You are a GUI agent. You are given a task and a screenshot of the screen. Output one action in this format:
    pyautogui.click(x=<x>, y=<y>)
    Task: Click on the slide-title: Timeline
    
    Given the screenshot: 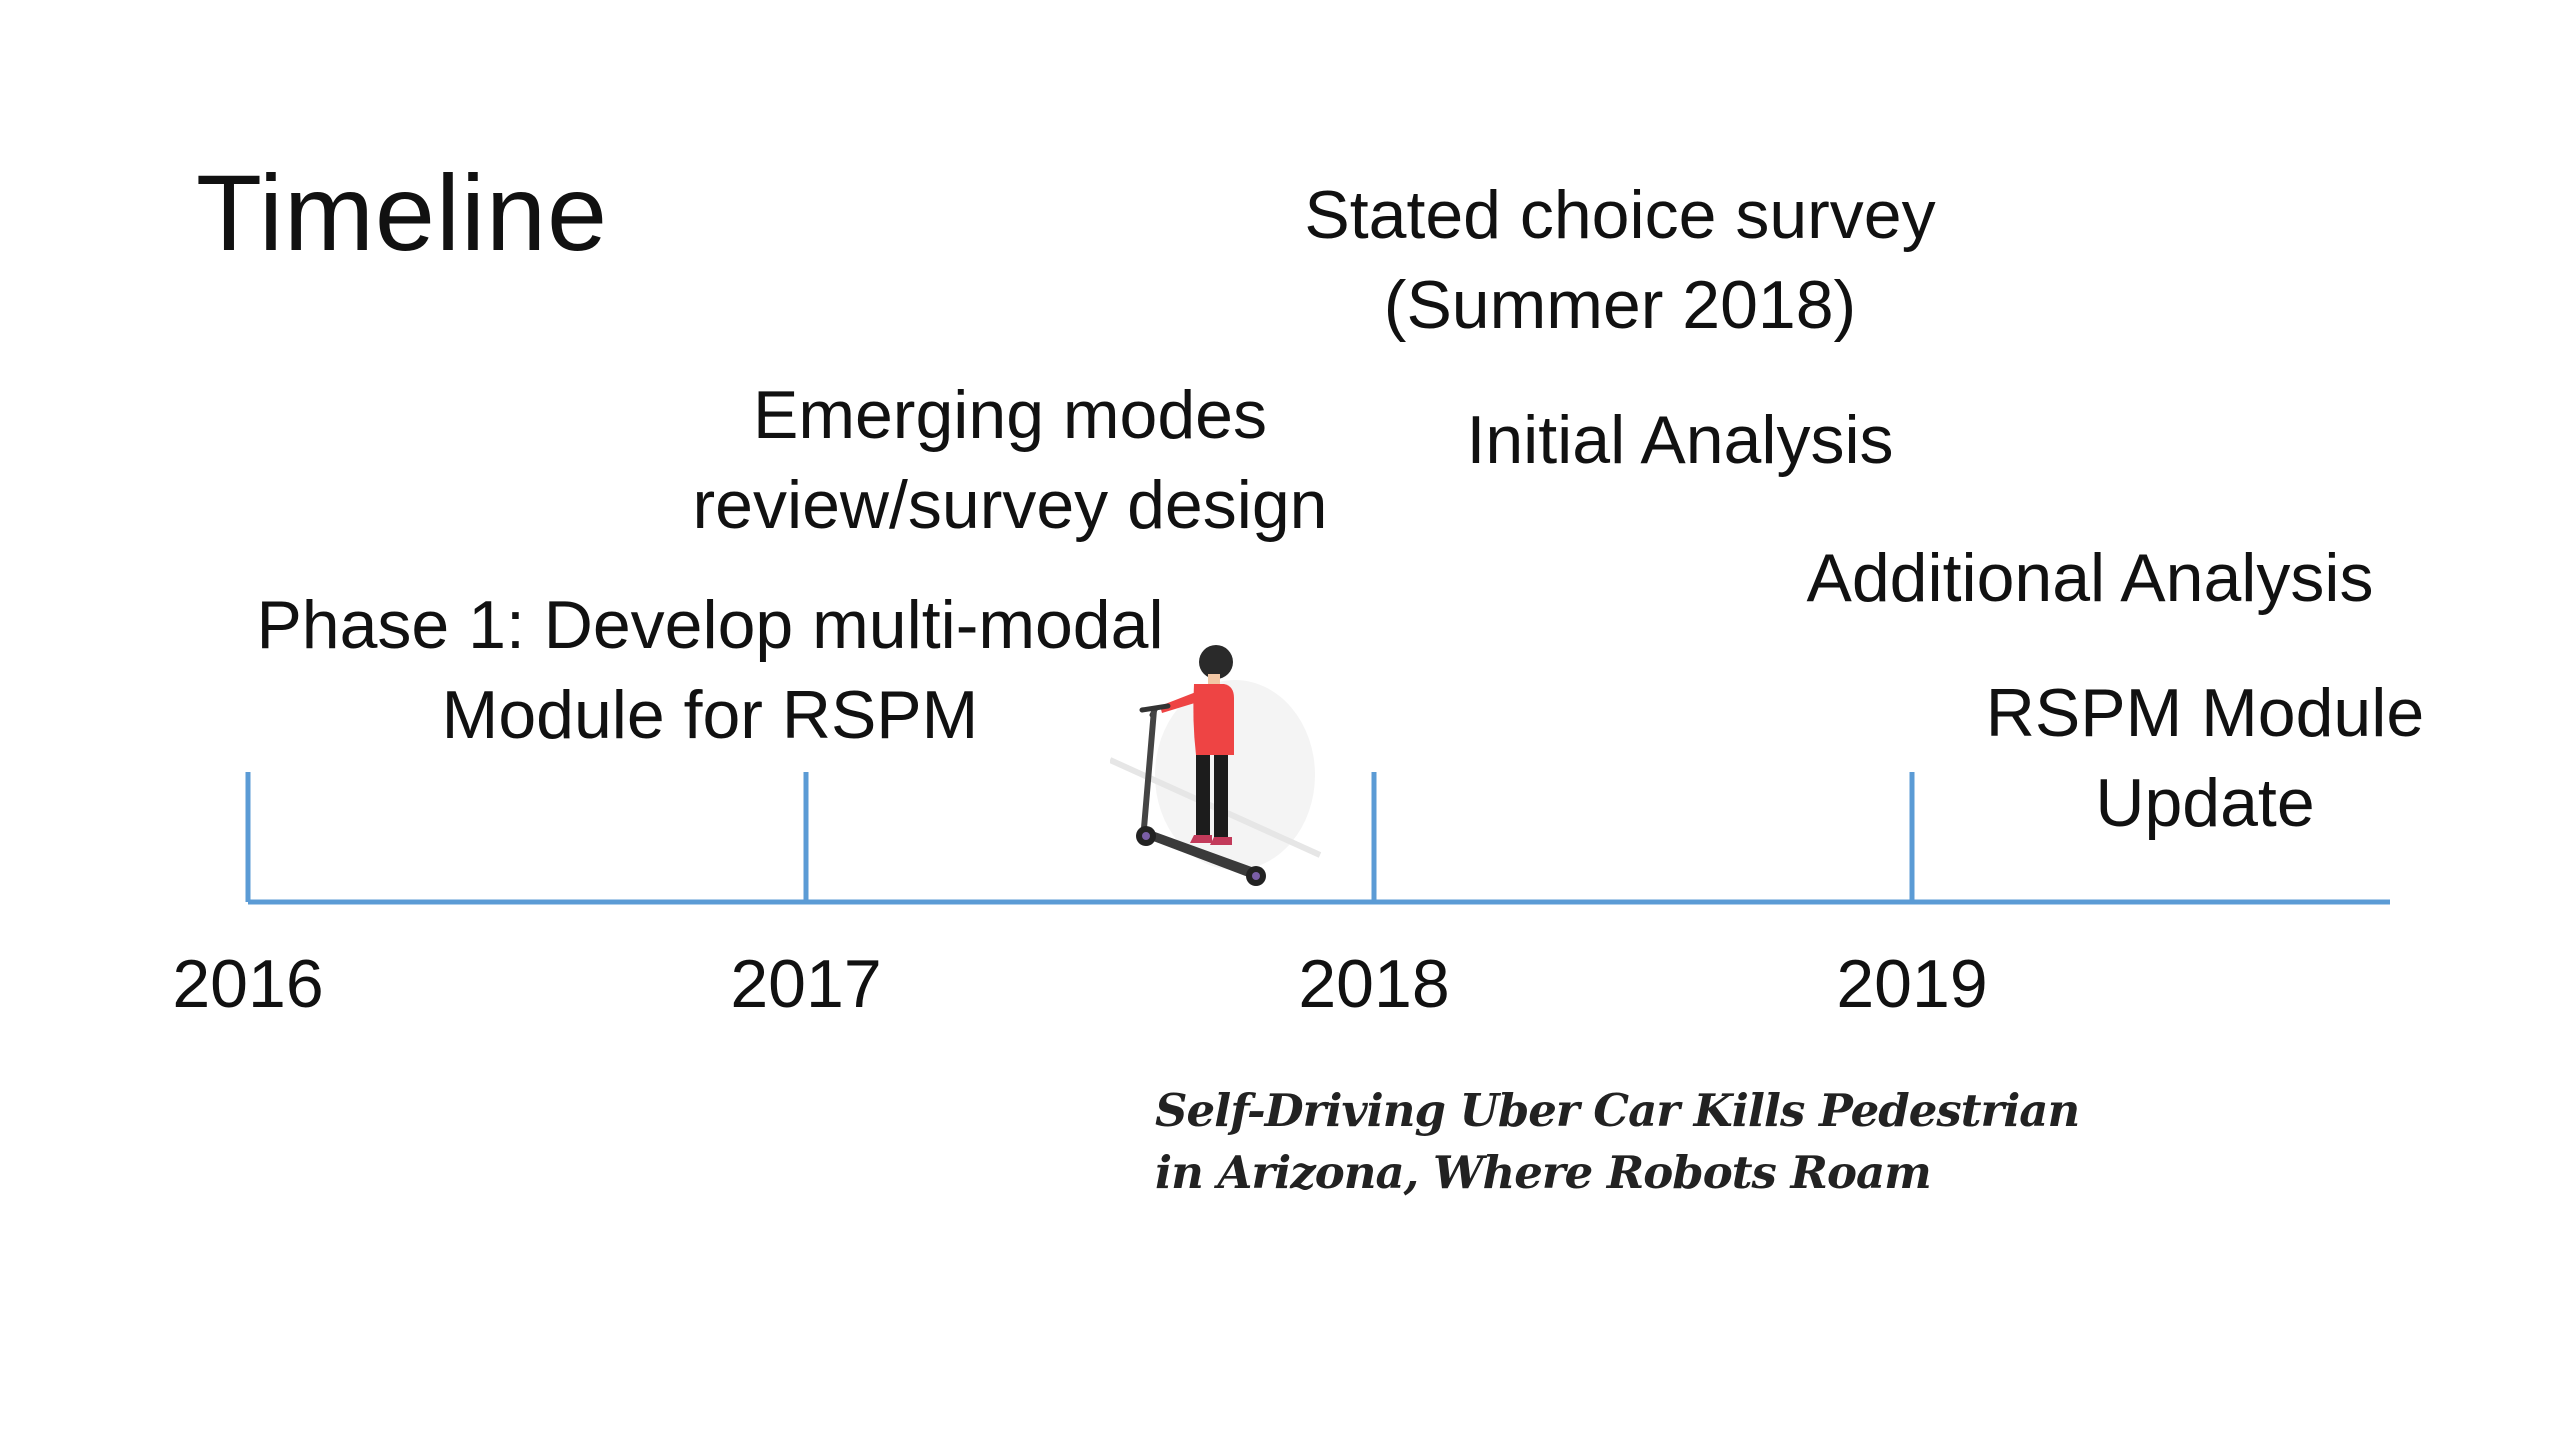 What is the action you would take?
    pyautogui.click(x=402, y=212)
    